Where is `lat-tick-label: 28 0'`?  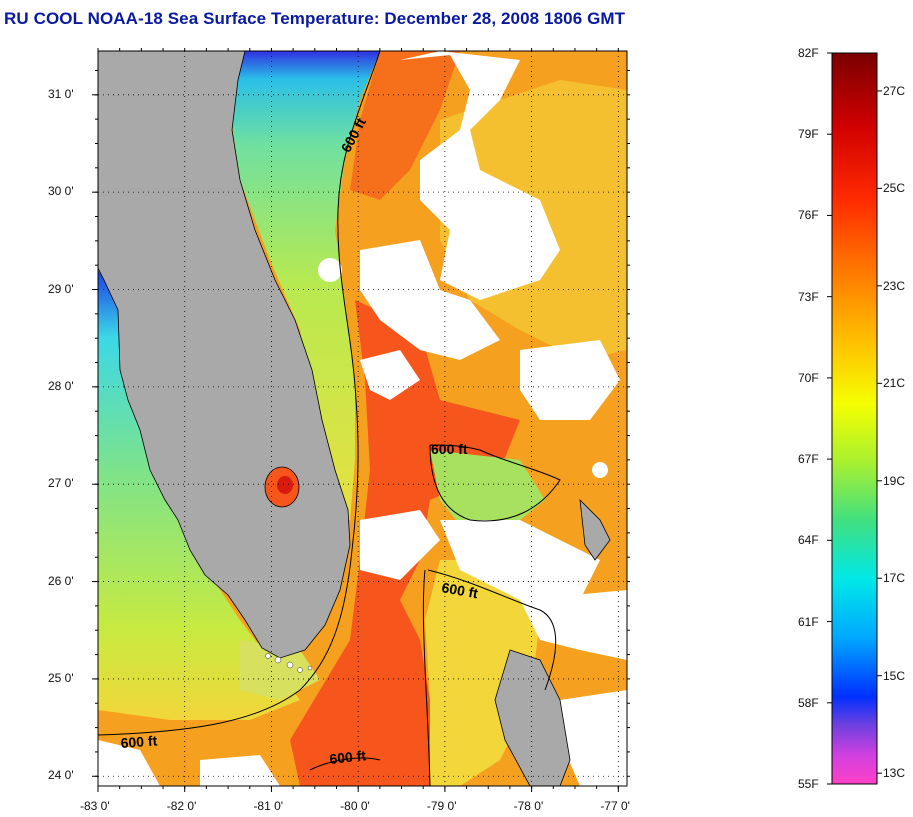
lat-tick-label: 28 0' is located at coordinates (61, 385).